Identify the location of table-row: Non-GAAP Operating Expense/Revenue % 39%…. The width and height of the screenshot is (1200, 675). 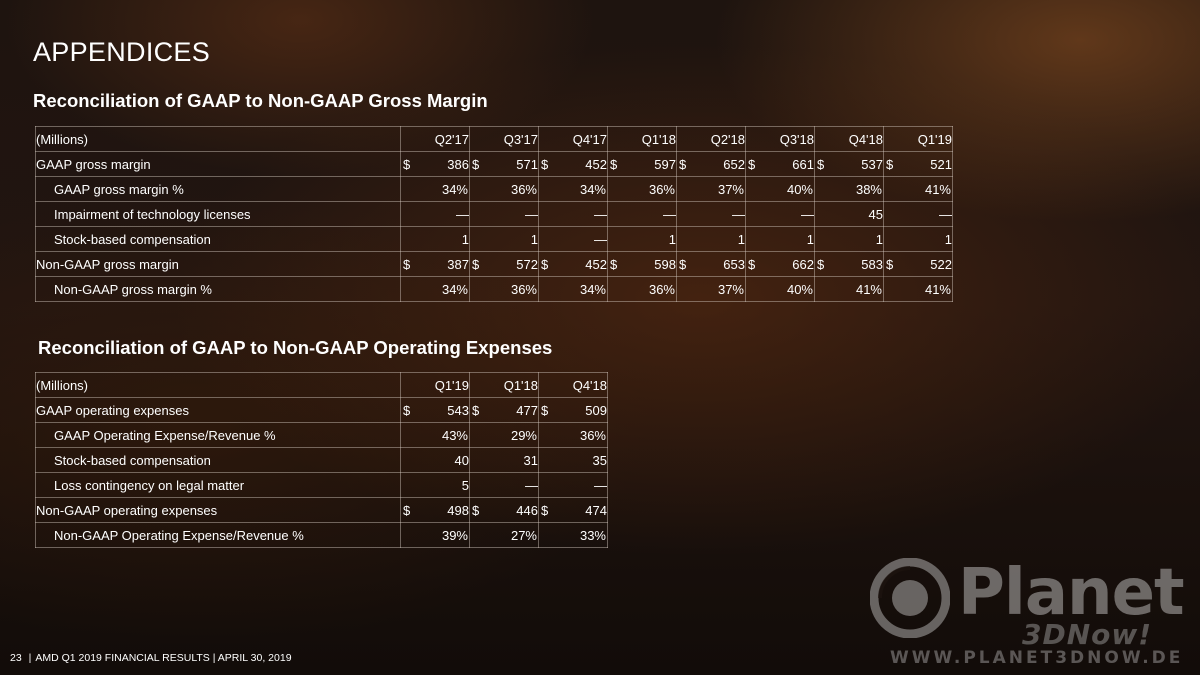
(321, 535).